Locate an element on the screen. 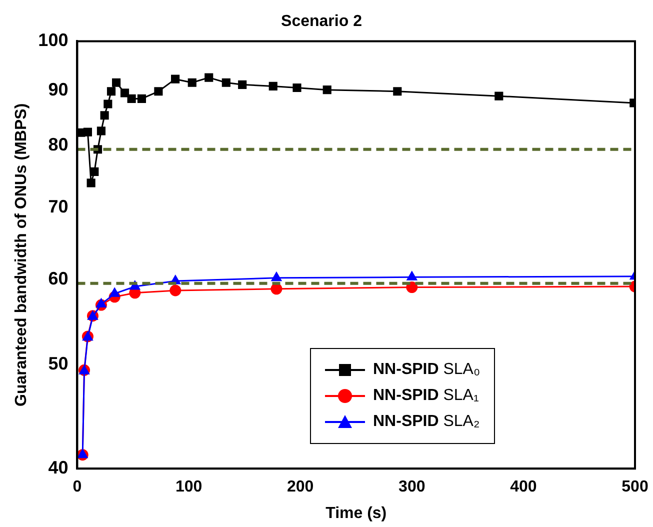  y-tick-label: 40 is located at coordinates (58, 468).